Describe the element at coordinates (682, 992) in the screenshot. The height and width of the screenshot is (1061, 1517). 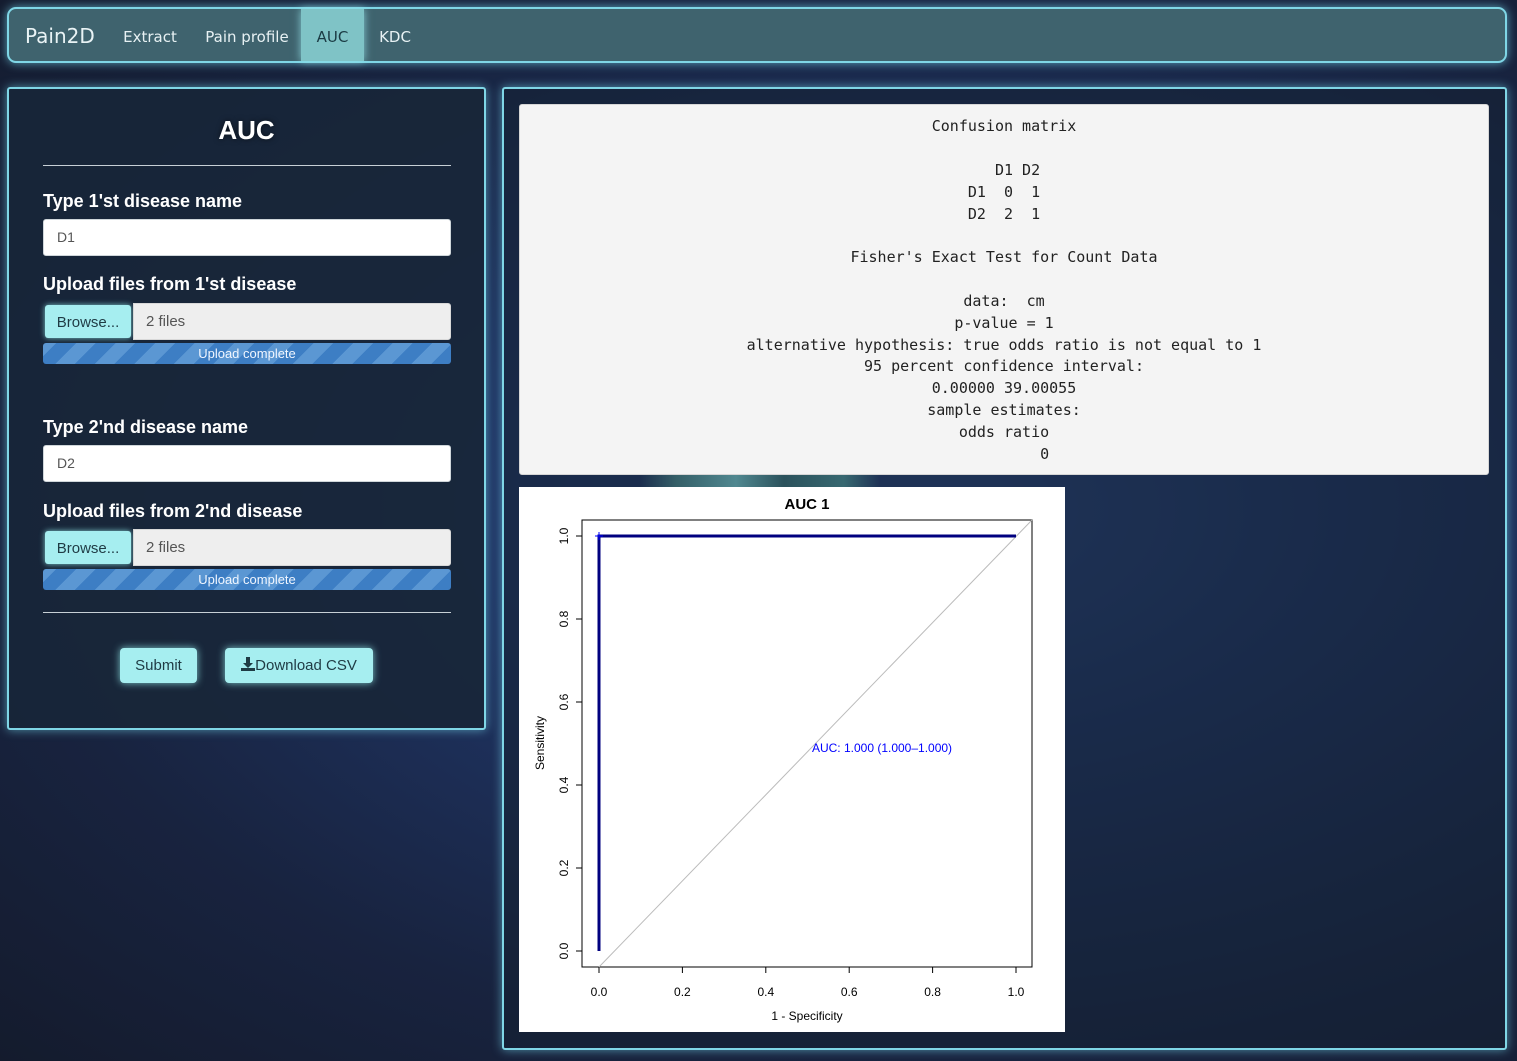
I see `x-tick-label: 0.2` at that location.